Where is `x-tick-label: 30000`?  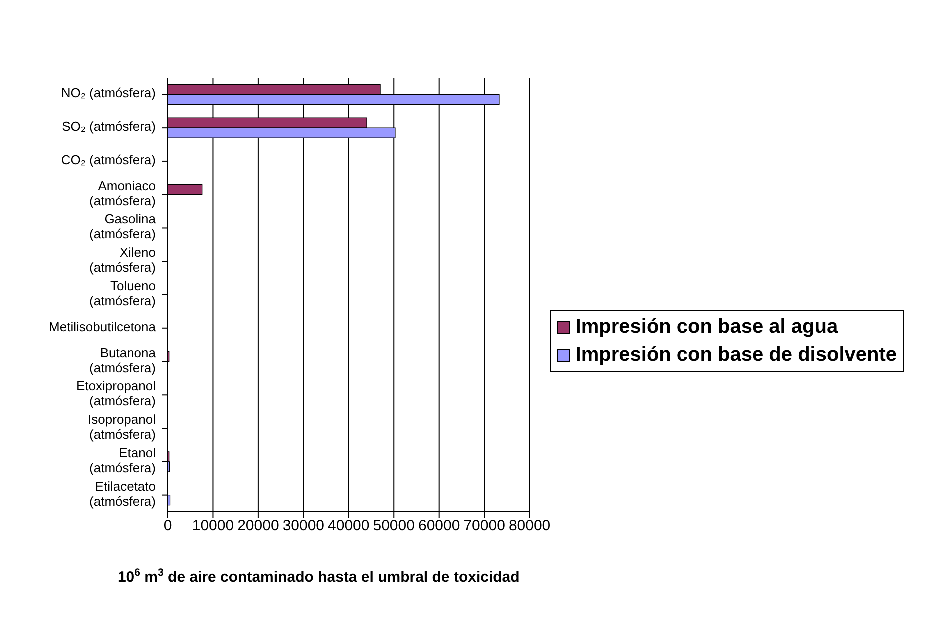
x-tick-label: 30000 is located at coordinates (303, 526).